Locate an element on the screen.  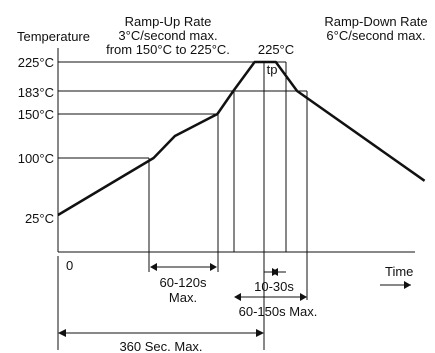
span-60-120-label-1: 60-120s is located at coordinates (183, 282).